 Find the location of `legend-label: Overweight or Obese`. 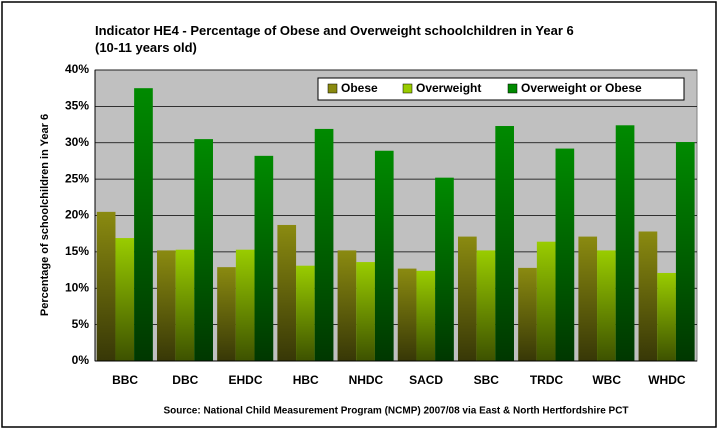

legend-label: Overweight or Obese is located at coordinates (581, 88).